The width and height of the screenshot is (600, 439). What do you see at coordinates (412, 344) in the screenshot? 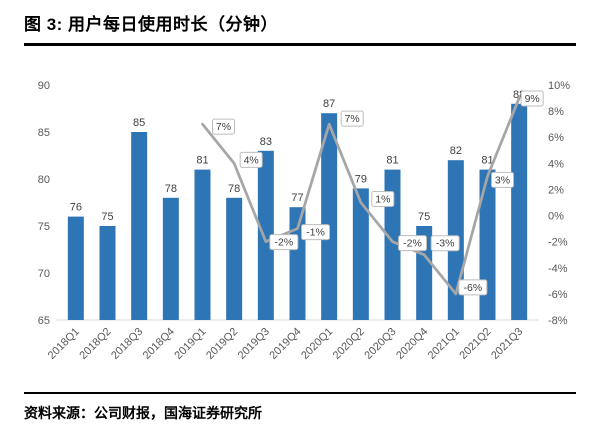
I see `x-axis-label: 2020Q4` at bounding box center [412, 344].